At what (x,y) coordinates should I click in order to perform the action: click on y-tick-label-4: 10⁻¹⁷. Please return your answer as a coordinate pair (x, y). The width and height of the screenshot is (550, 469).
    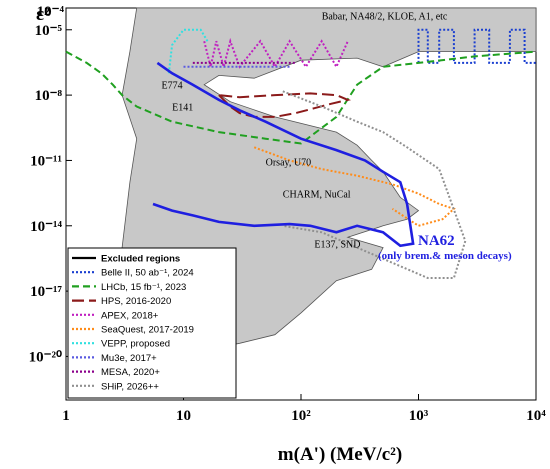
    Looking at the image, I should click on (46, 292).